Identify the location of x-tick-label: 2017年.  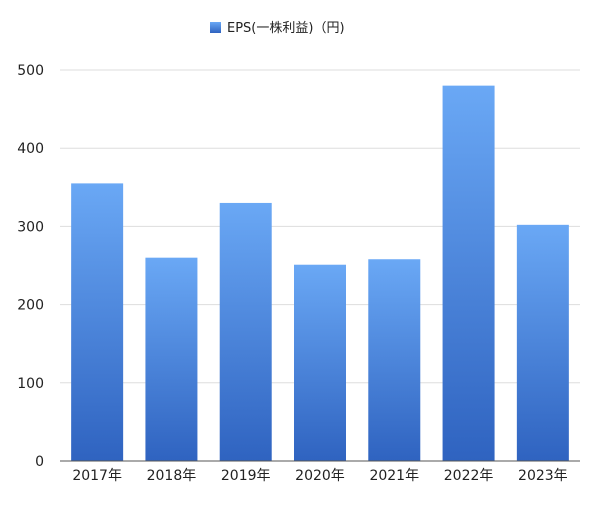
(97, 476).